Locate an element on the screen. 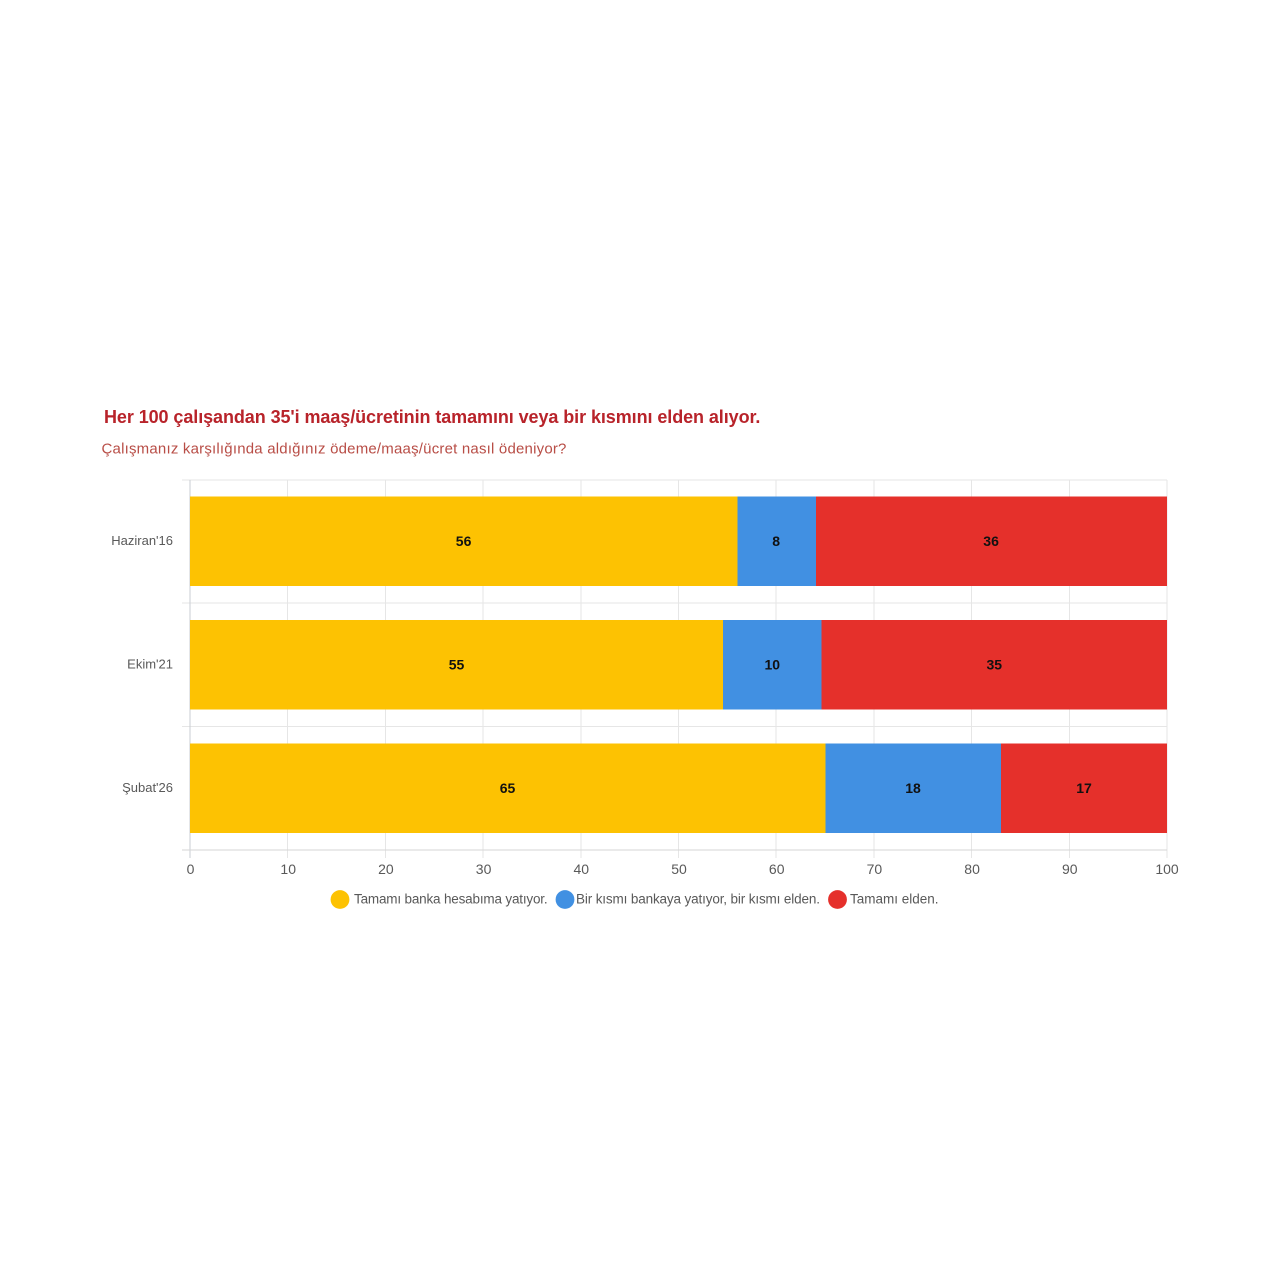 This screenshot has height=1280, width=1280. svg-text: 60 is located at coordinates (777, 869).